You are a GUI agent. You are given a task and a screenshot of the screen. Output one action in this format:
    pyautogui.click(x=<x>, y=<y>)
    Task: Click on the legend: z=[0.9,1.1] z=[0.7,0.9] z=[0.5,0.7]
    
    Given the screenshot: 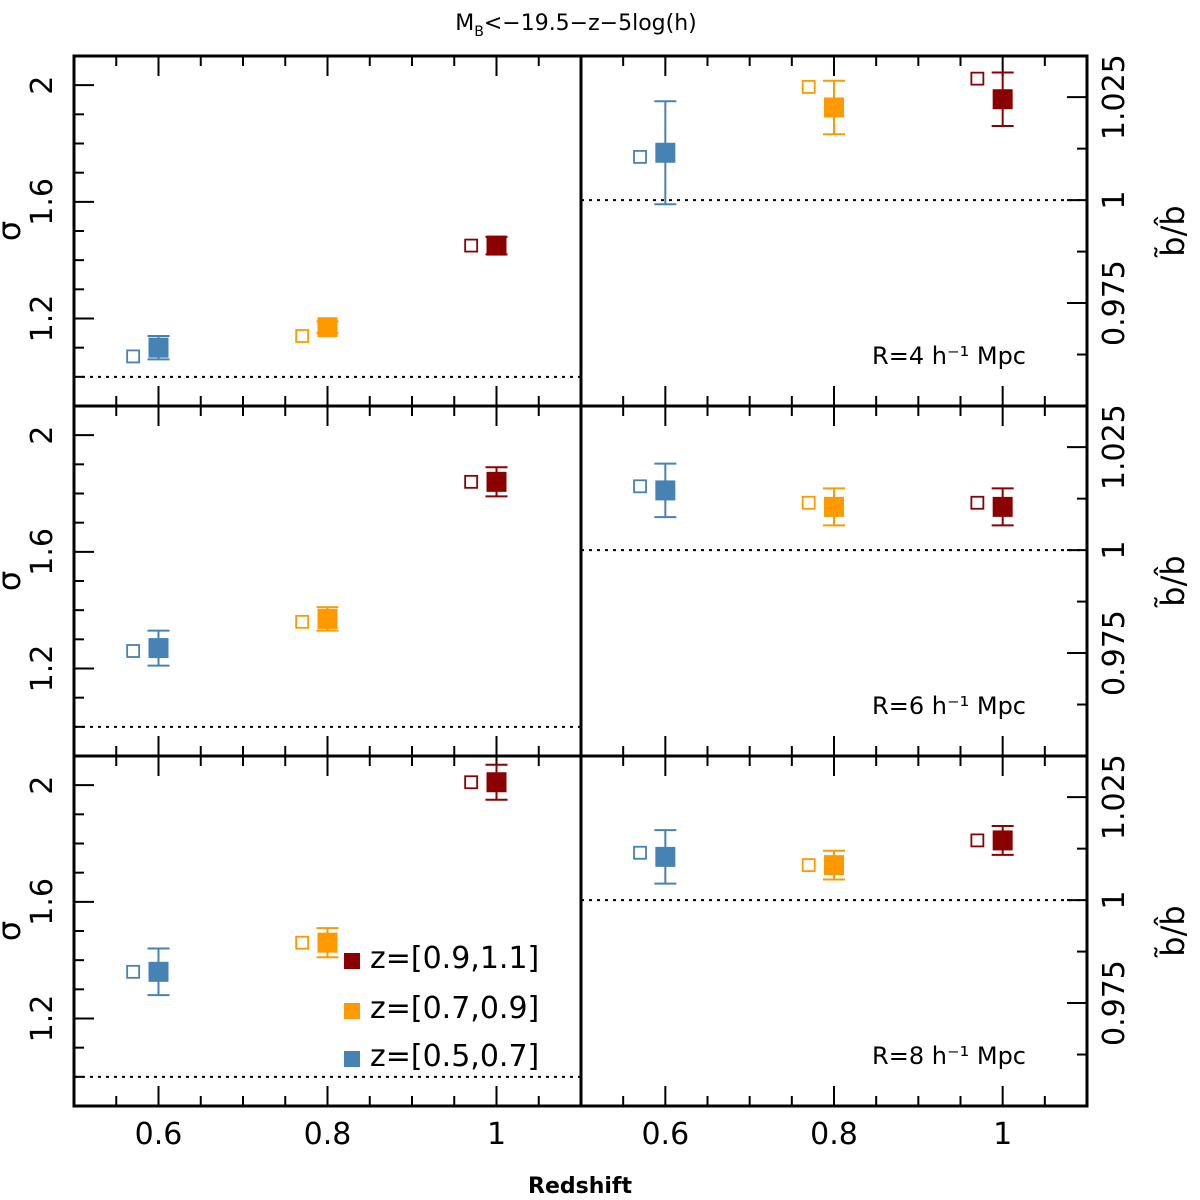 What is the action you would take?
    pyautogui.click(x=441, y=1007)
    